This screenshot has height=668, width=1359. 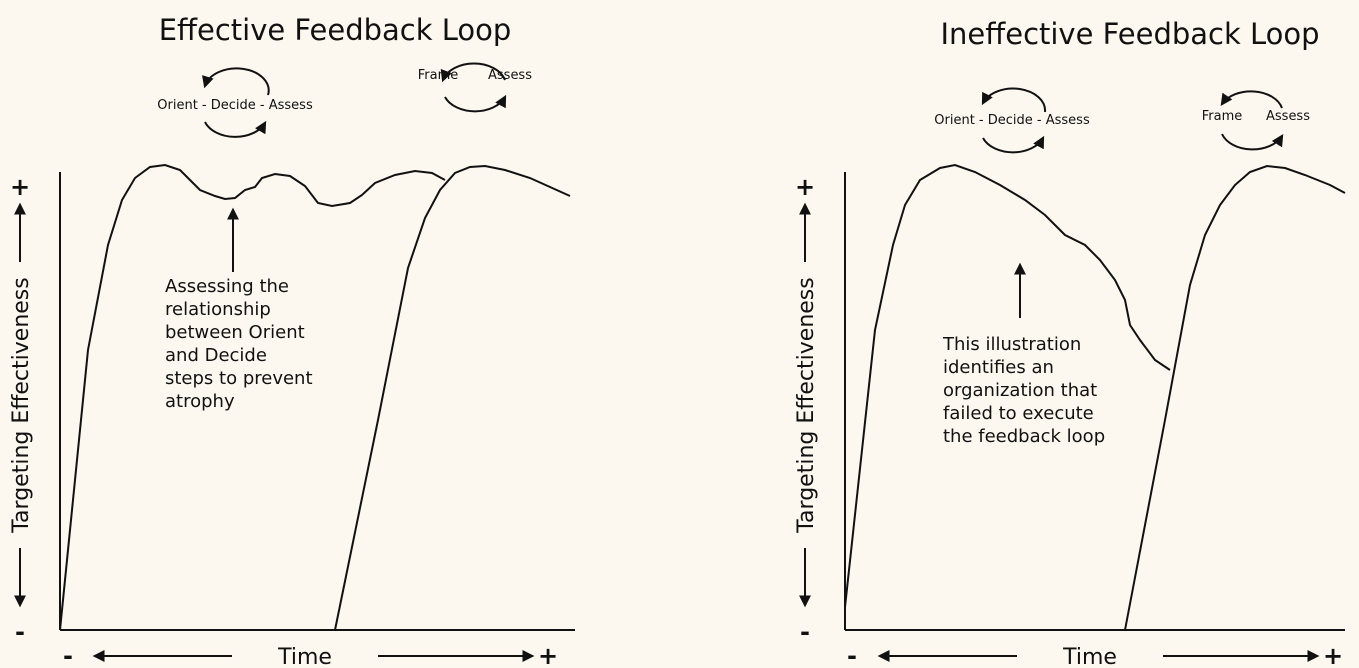 I want to click on annotation-line: the feedback loop, so click(x=1024, y=436).